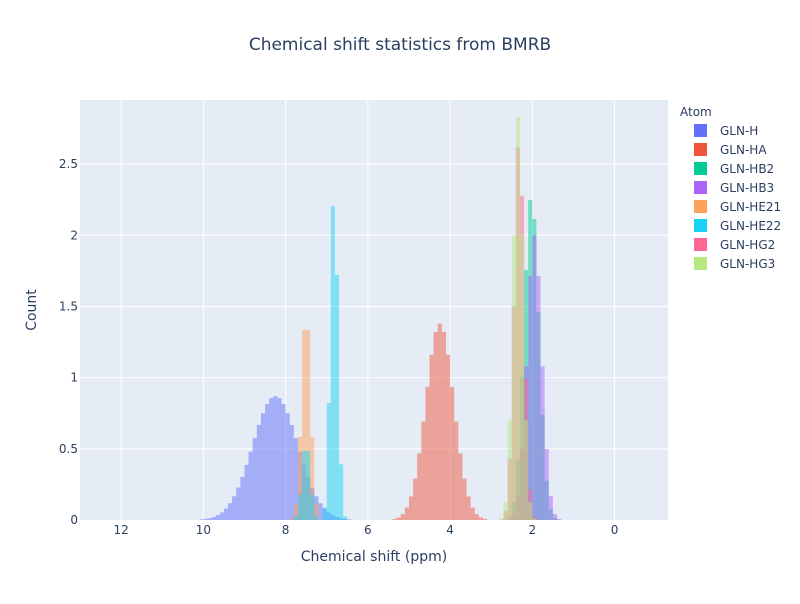  I want to click on legend-item-gln-hb3: GLN-HB3, so click(734, 188).